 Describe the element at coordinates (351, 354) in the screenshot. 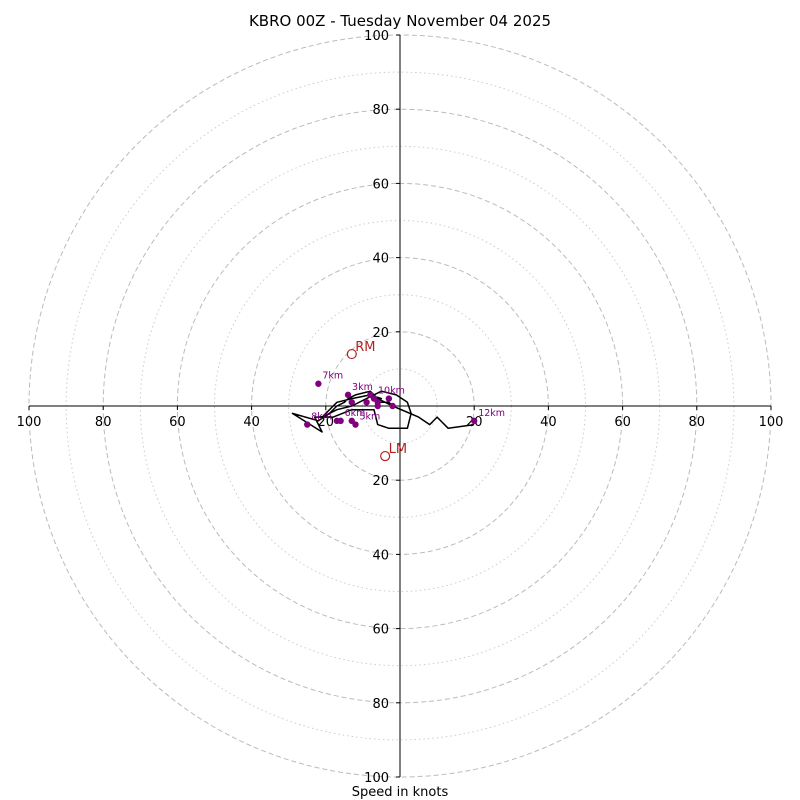

I see `storm-motion-marker-rm` at that location.